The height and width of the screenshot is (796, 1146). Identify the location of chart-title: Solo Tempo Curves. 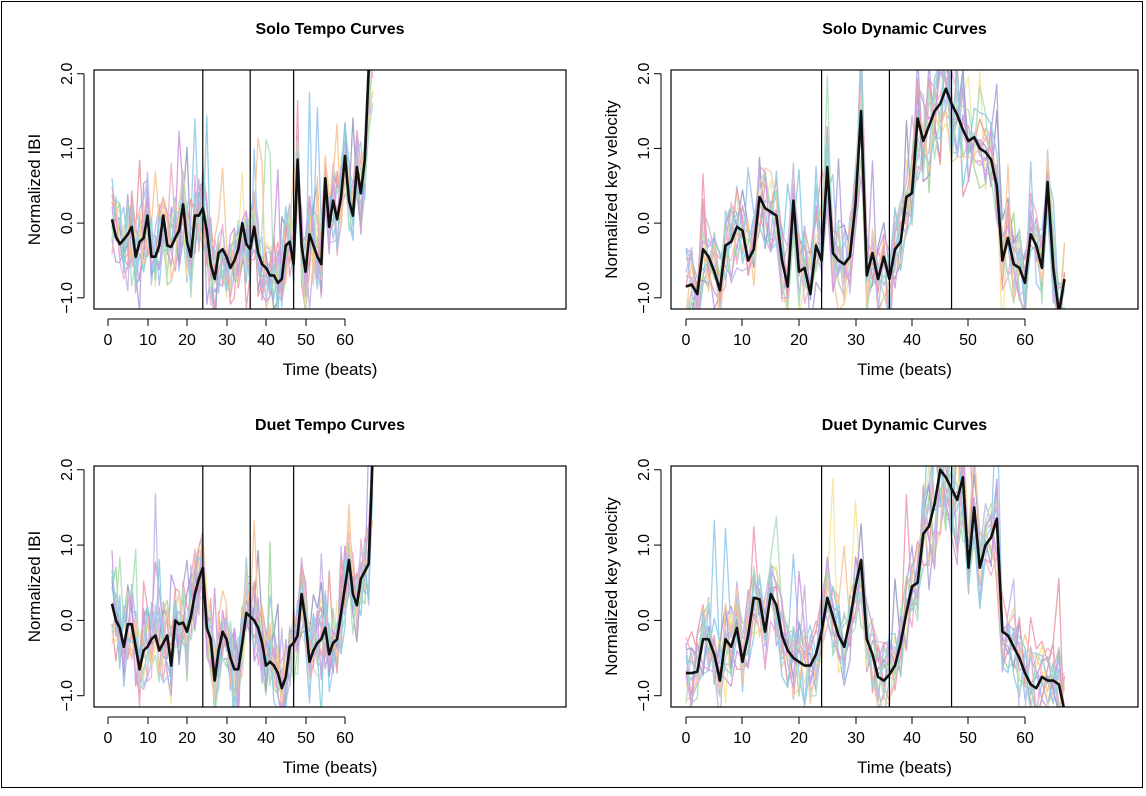
(329, 29).